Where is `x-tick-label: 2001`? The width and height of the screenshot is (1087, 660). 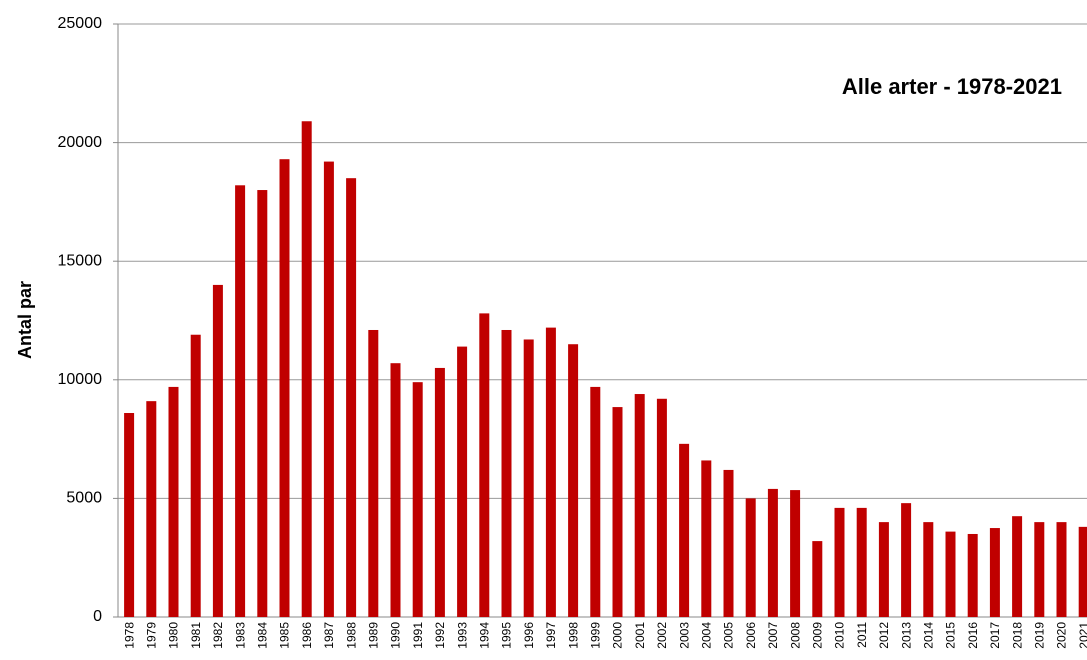 x-tick-label: 2001 is located at coordinates (640, 635).